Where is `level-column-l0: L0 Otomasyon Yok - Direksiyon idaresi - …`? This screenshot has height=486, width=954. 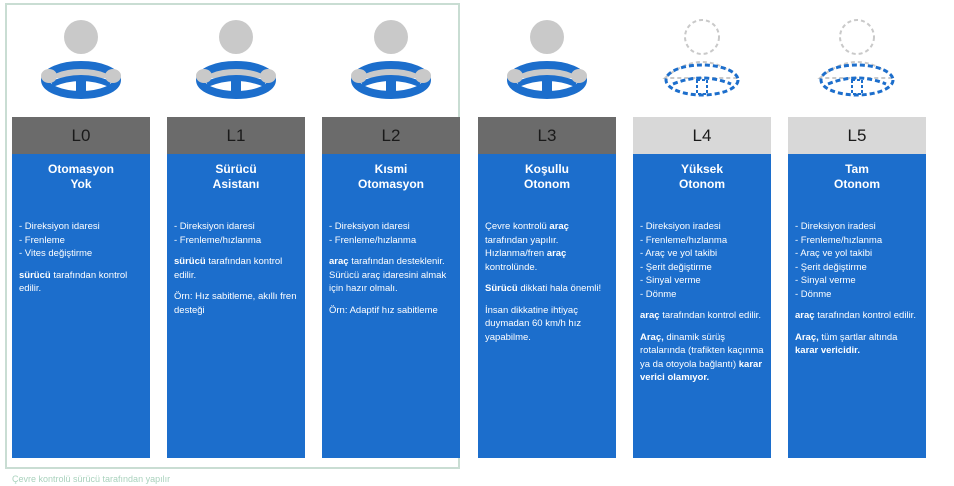
level-column-l0: L0 Otomasyon Yok - Direksiyon idaresi - … is located at coordinates (81, 234).